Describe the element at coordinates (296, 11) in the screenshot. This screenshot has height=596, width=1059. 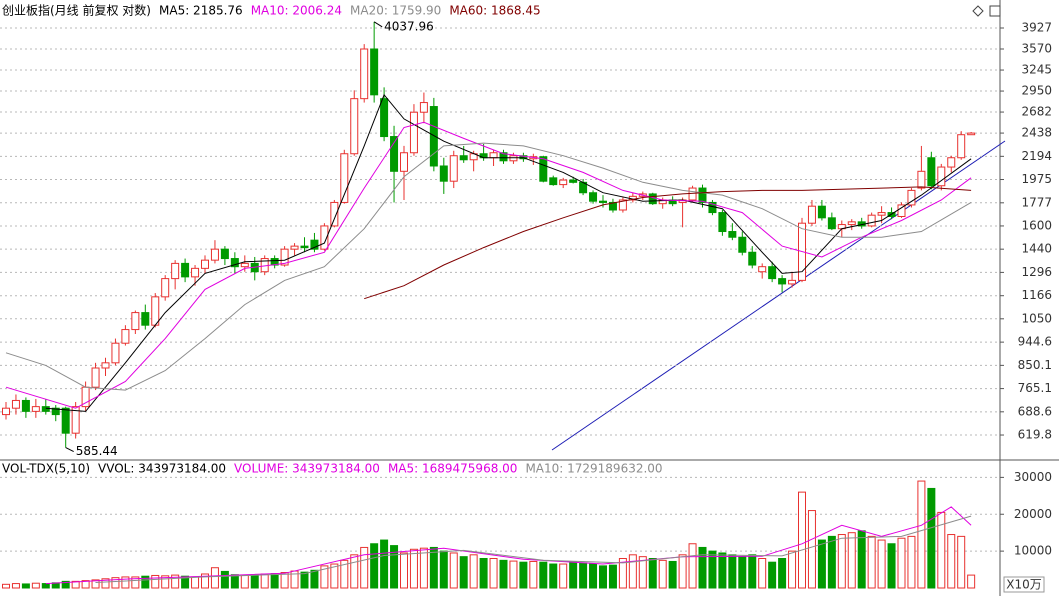
I see `legend-text: MA10: 2006.24` at that location.